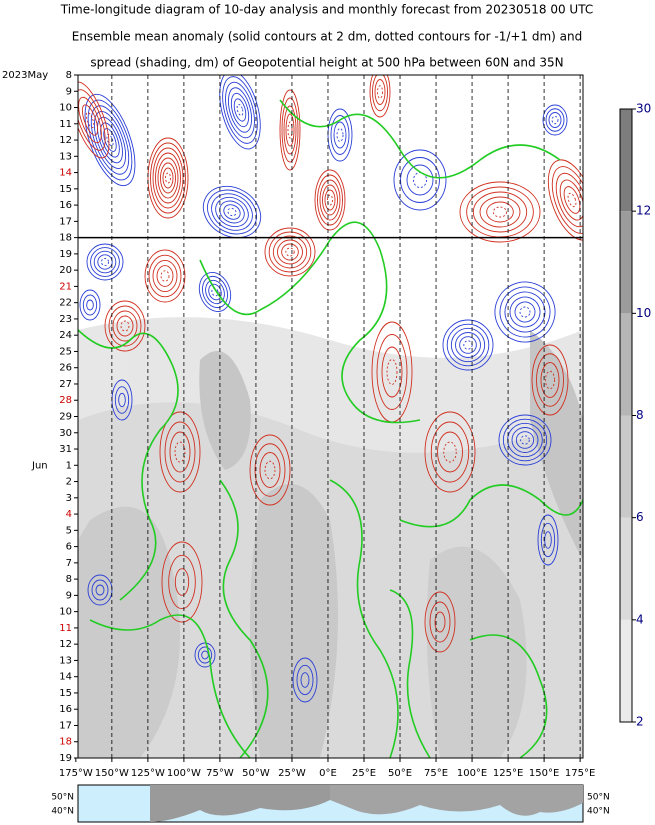 The width and height of the screenshot is (655, 825). I want to click on x-tick-label: 125°E, so click(508, 773).